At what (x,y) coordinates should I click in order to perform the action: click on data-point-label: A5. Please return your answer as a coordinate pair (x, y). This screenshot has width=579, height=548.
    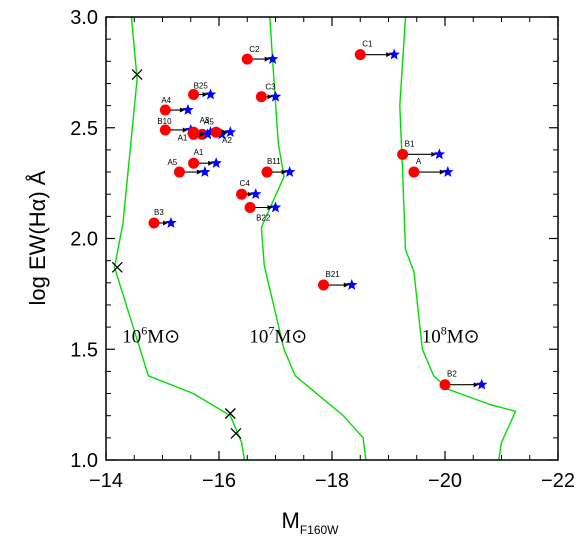
    Looking at the image, I should click on (172, 162).